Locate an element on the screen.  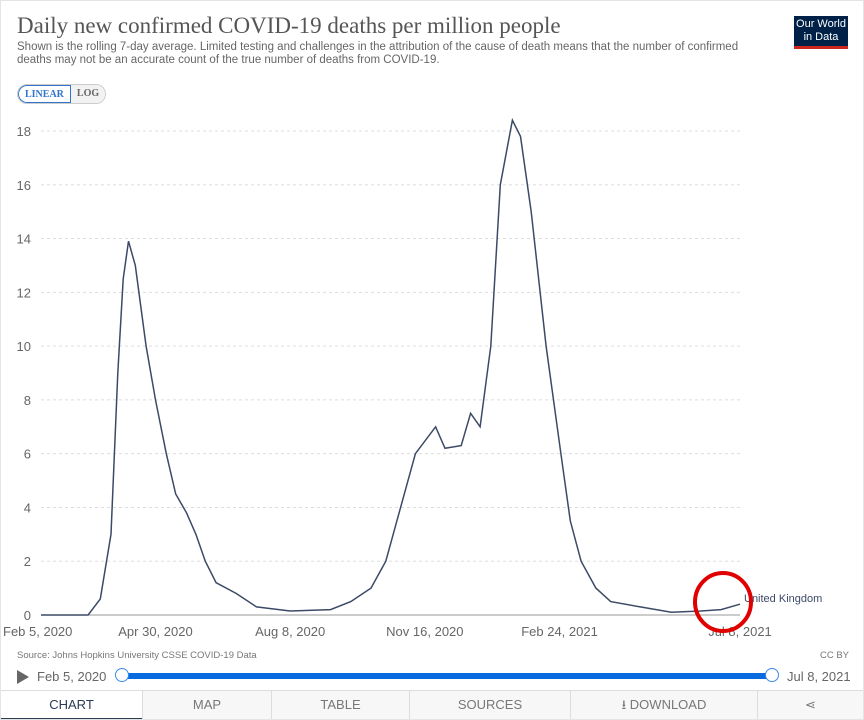
red-circle-annotation is located at coordinates (723, 602).